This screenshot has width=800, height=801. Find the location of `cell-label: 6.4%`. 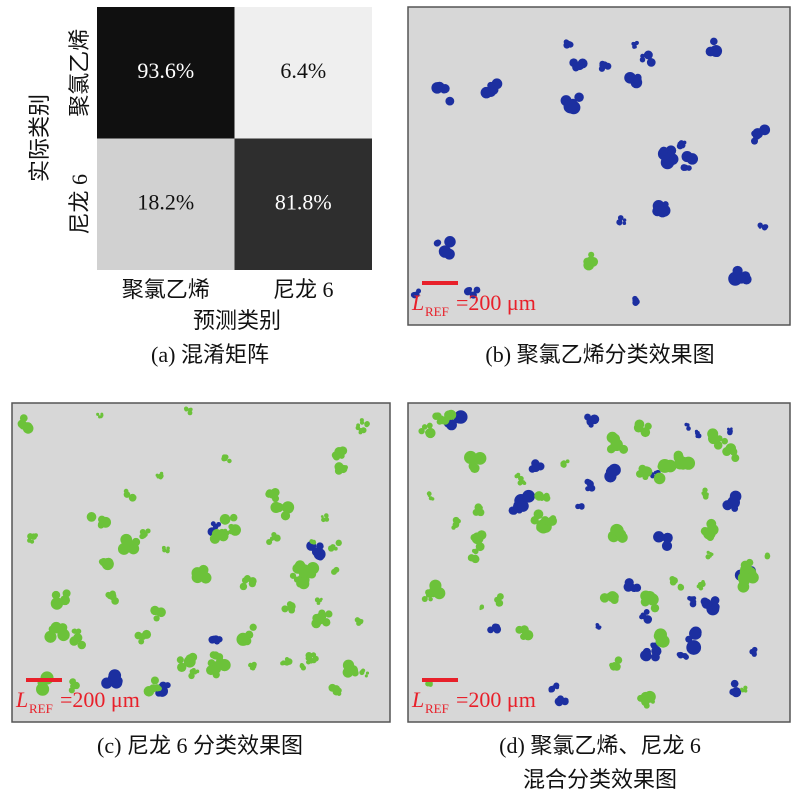

cell-label: 6.4% is located at coordinates (303, 70).